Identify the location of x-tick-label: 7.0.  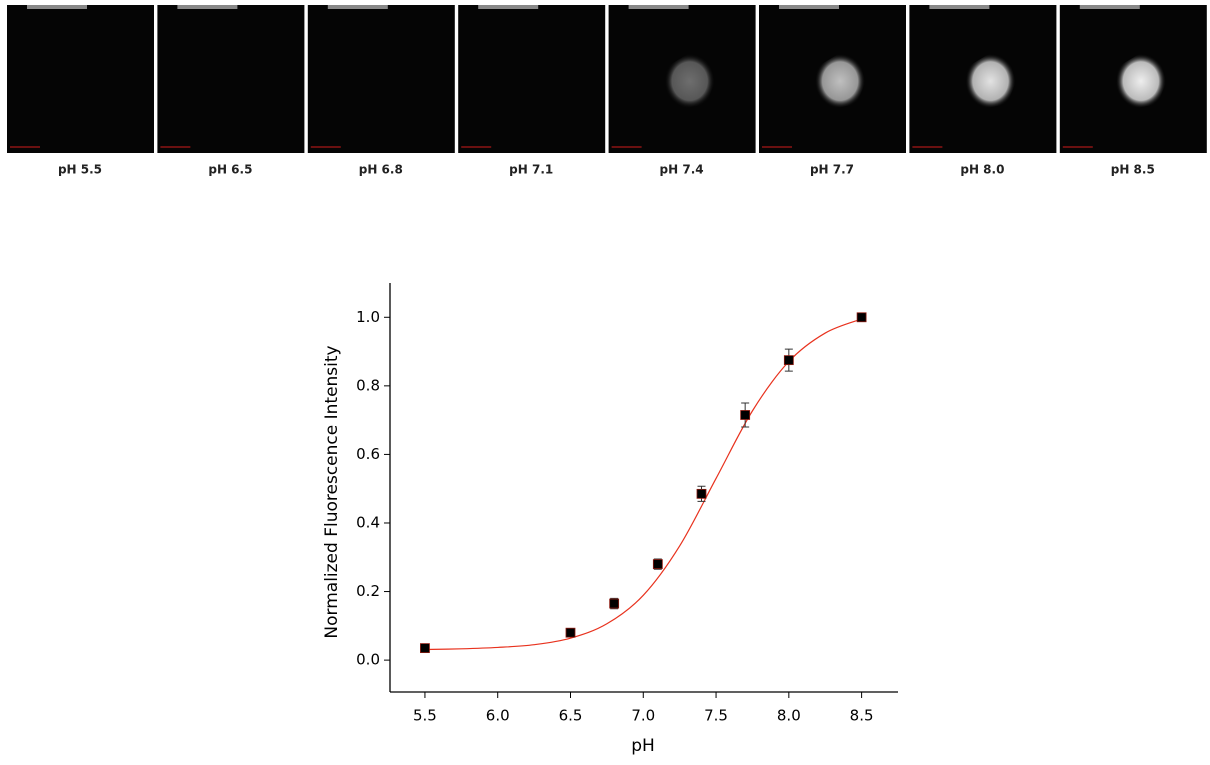
(643, 716).